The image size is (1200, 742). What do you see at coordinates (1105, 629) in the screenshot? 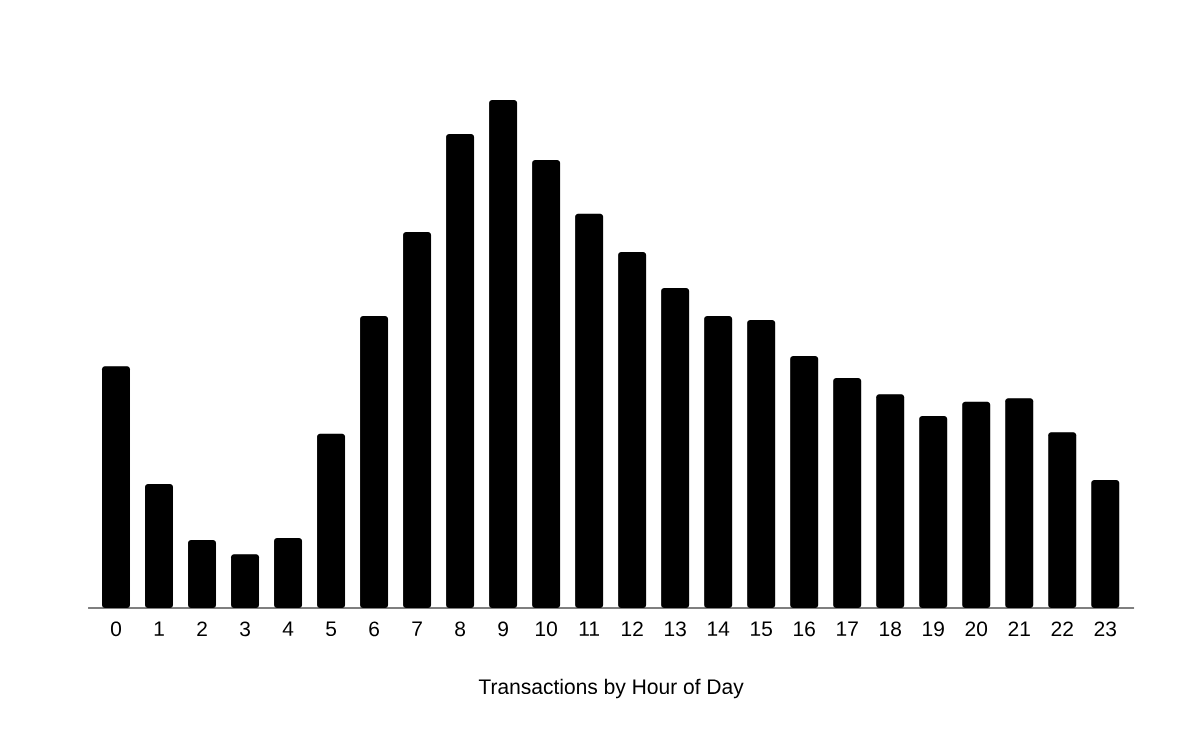
I see `x-tick-label: 23` at bounding box center [1105, 629].